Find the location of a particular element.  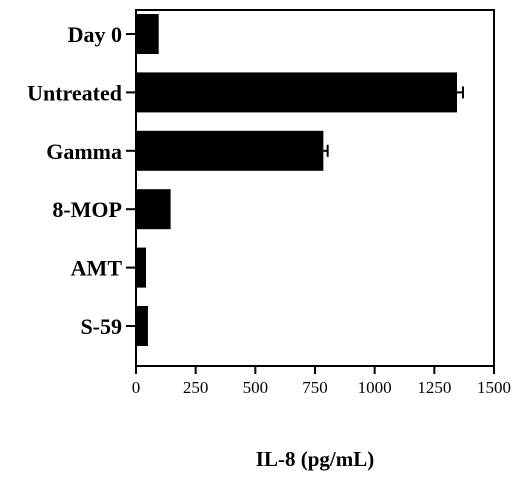

x-axis-ticks: 0 250 500 750 1000 1250 1500 is located at coordinates (321, 381).